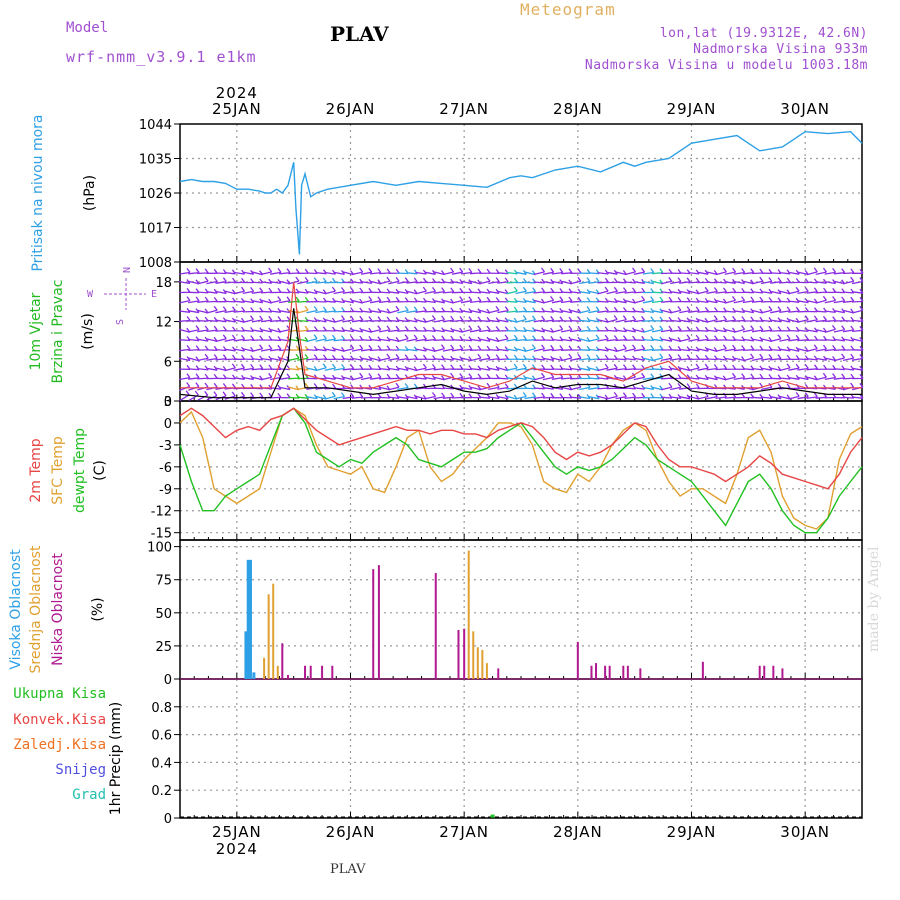 The image size is (900, 900). I want to click on pressure-unit: (hPa), so click(90, 193).